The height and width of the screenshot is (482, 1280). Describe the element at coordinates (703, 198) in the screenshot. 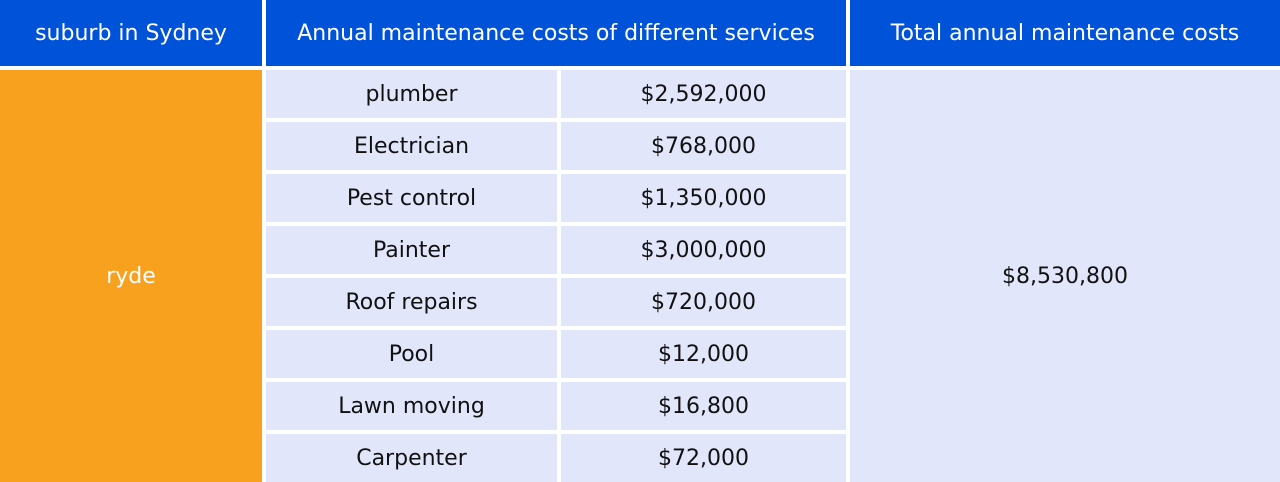

I see `service-cost-cell: $1,350,000` at that location.